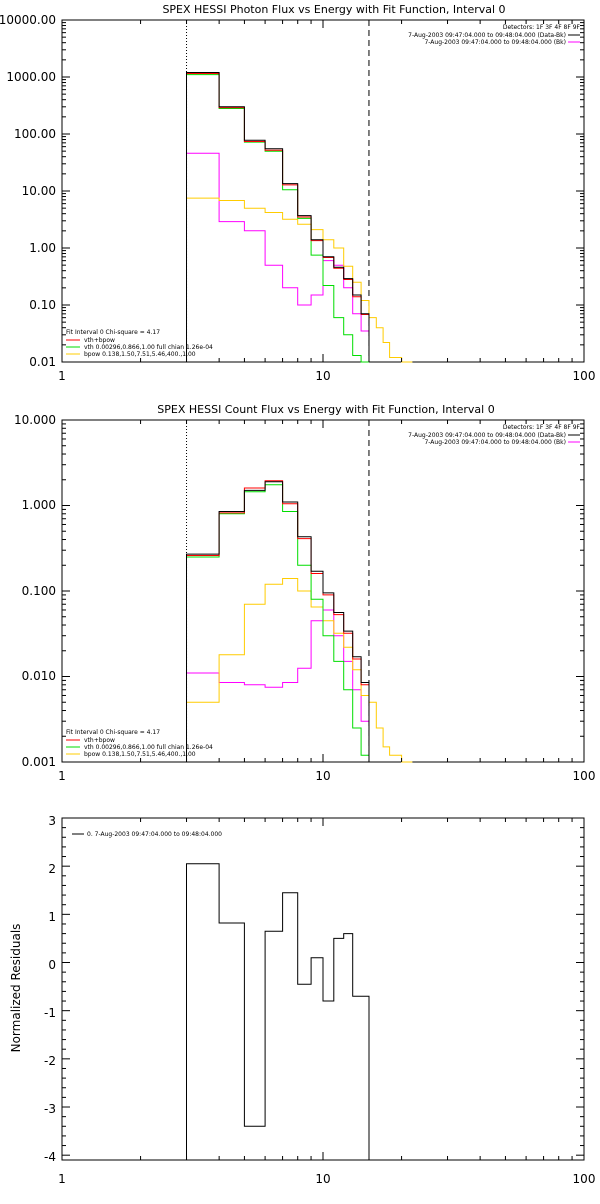 The width and height of the screenshot is (600, 1204). I want to click on y-tick-label: -3, so click(50, 1109).